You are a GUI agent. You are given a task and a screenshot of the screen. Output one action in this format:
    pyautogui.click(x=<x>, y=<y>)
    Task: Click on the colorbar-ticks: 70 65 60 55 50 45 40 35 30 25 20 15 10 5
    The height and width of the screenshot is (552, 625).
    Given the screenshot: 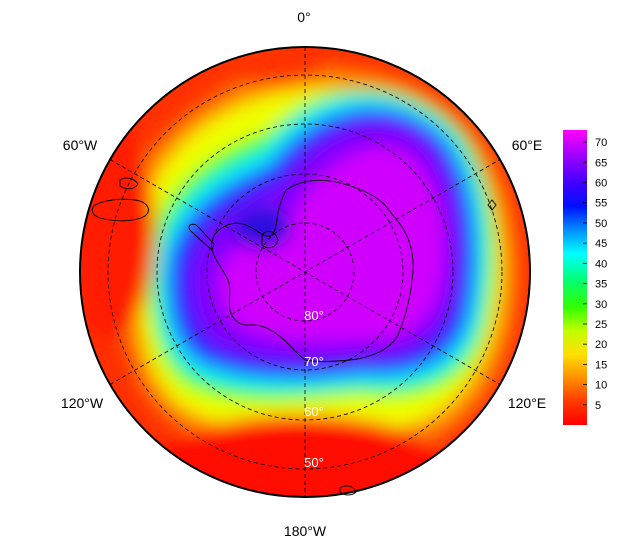 What is the action you would take?
    pyautogui.click(x=595, y=274)
    